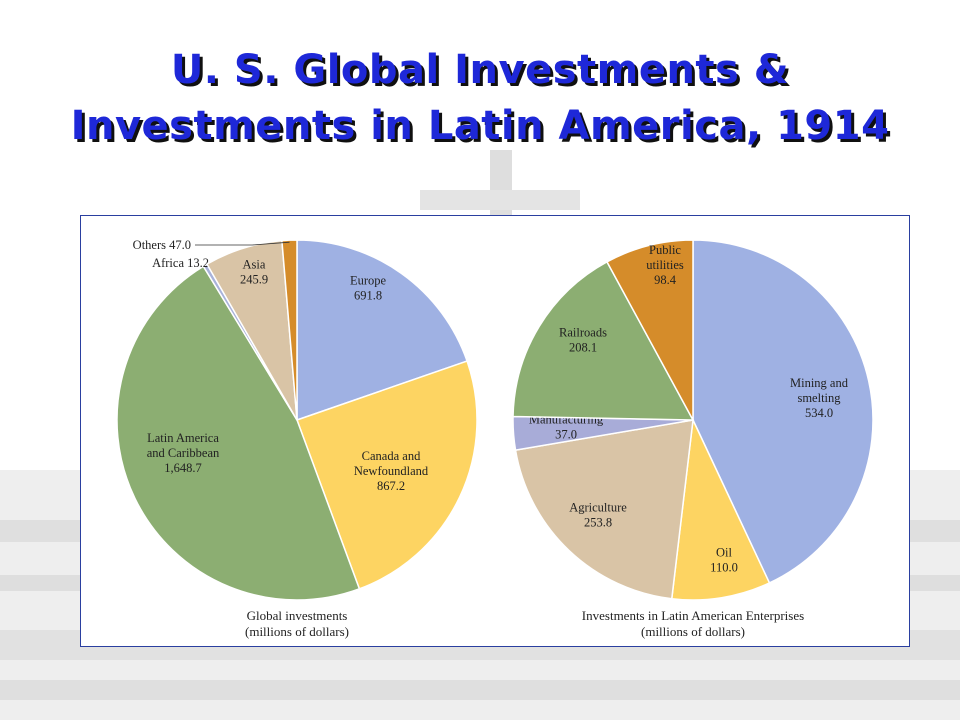 This screenshot has width=960, height=720. Describe the element at coordinates (583, 333) in the screenshot. I see `slice-label-railroads: Railroads` at that location.